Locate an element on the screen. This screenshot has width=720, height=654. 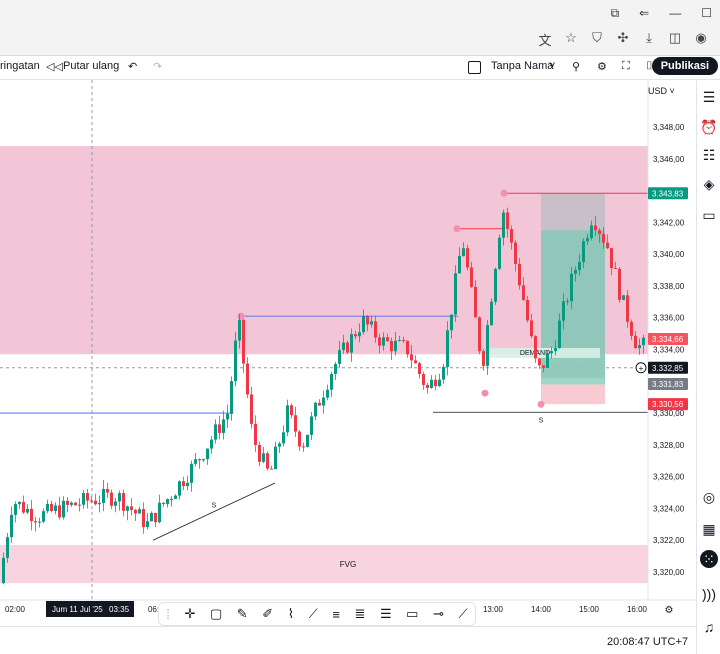
highlighter-icon: ✐ is located at coordinates (268, 613).